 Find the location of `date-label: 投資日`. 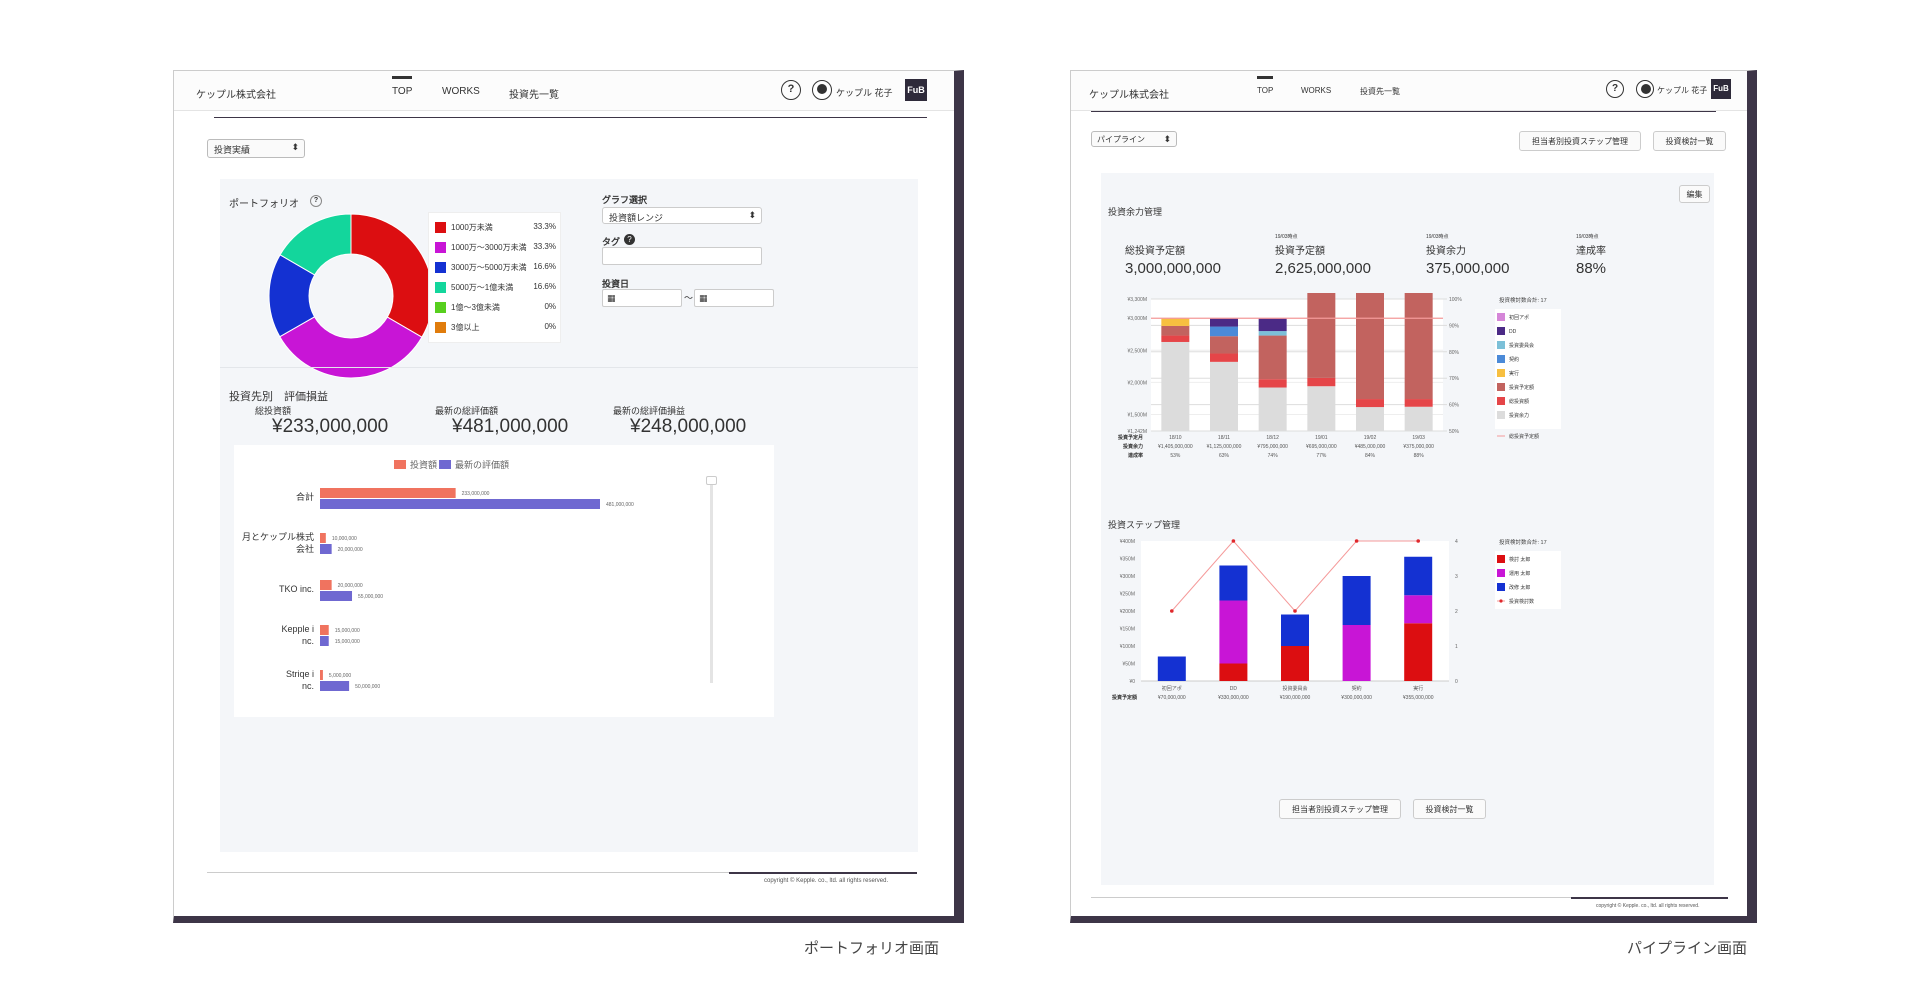

date-label: 投資日 is located at coordinates (616, 284).